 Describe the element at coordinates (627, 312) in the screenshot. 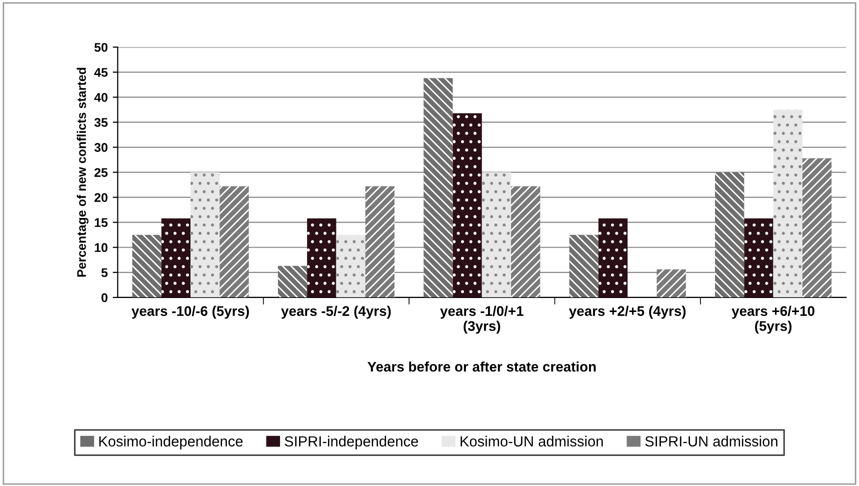

I see `x-tick-label: years +2/+5 (4yrs)` at that location.